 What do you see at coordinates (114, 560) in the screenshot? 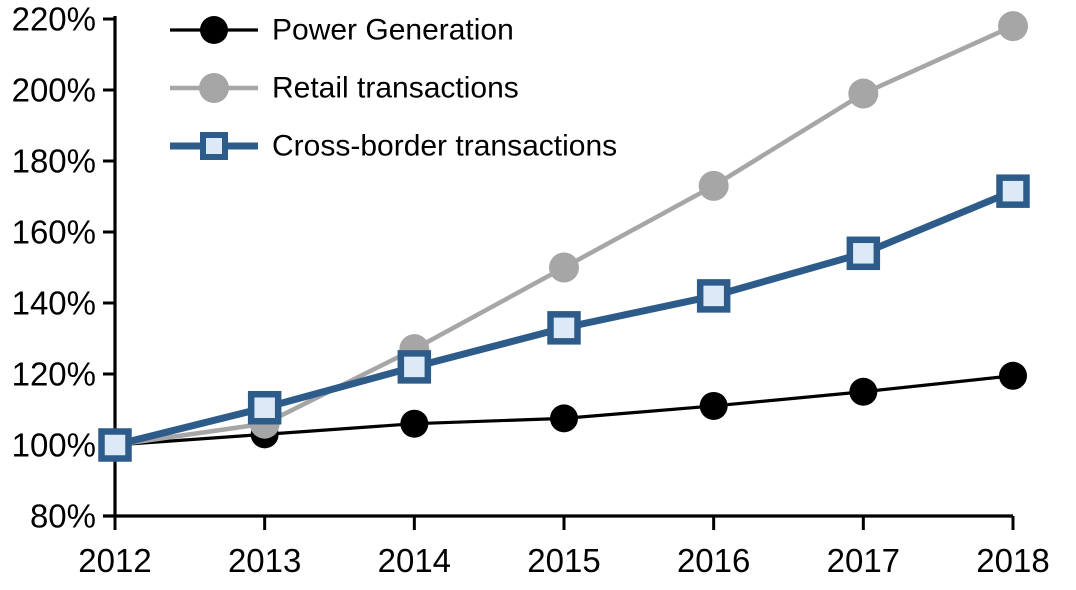
I see `x-tick-label: 2012` at bounding box center [114, 560].